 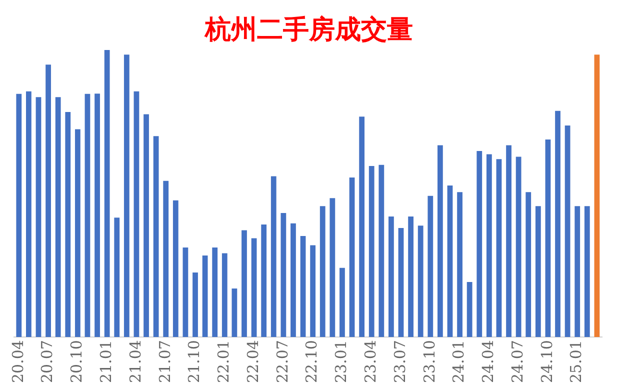 What do you see at coordinates (17, 362) in the screenshot?
I see `x-tick-label: 20.04` at bounding box center [17, 362].